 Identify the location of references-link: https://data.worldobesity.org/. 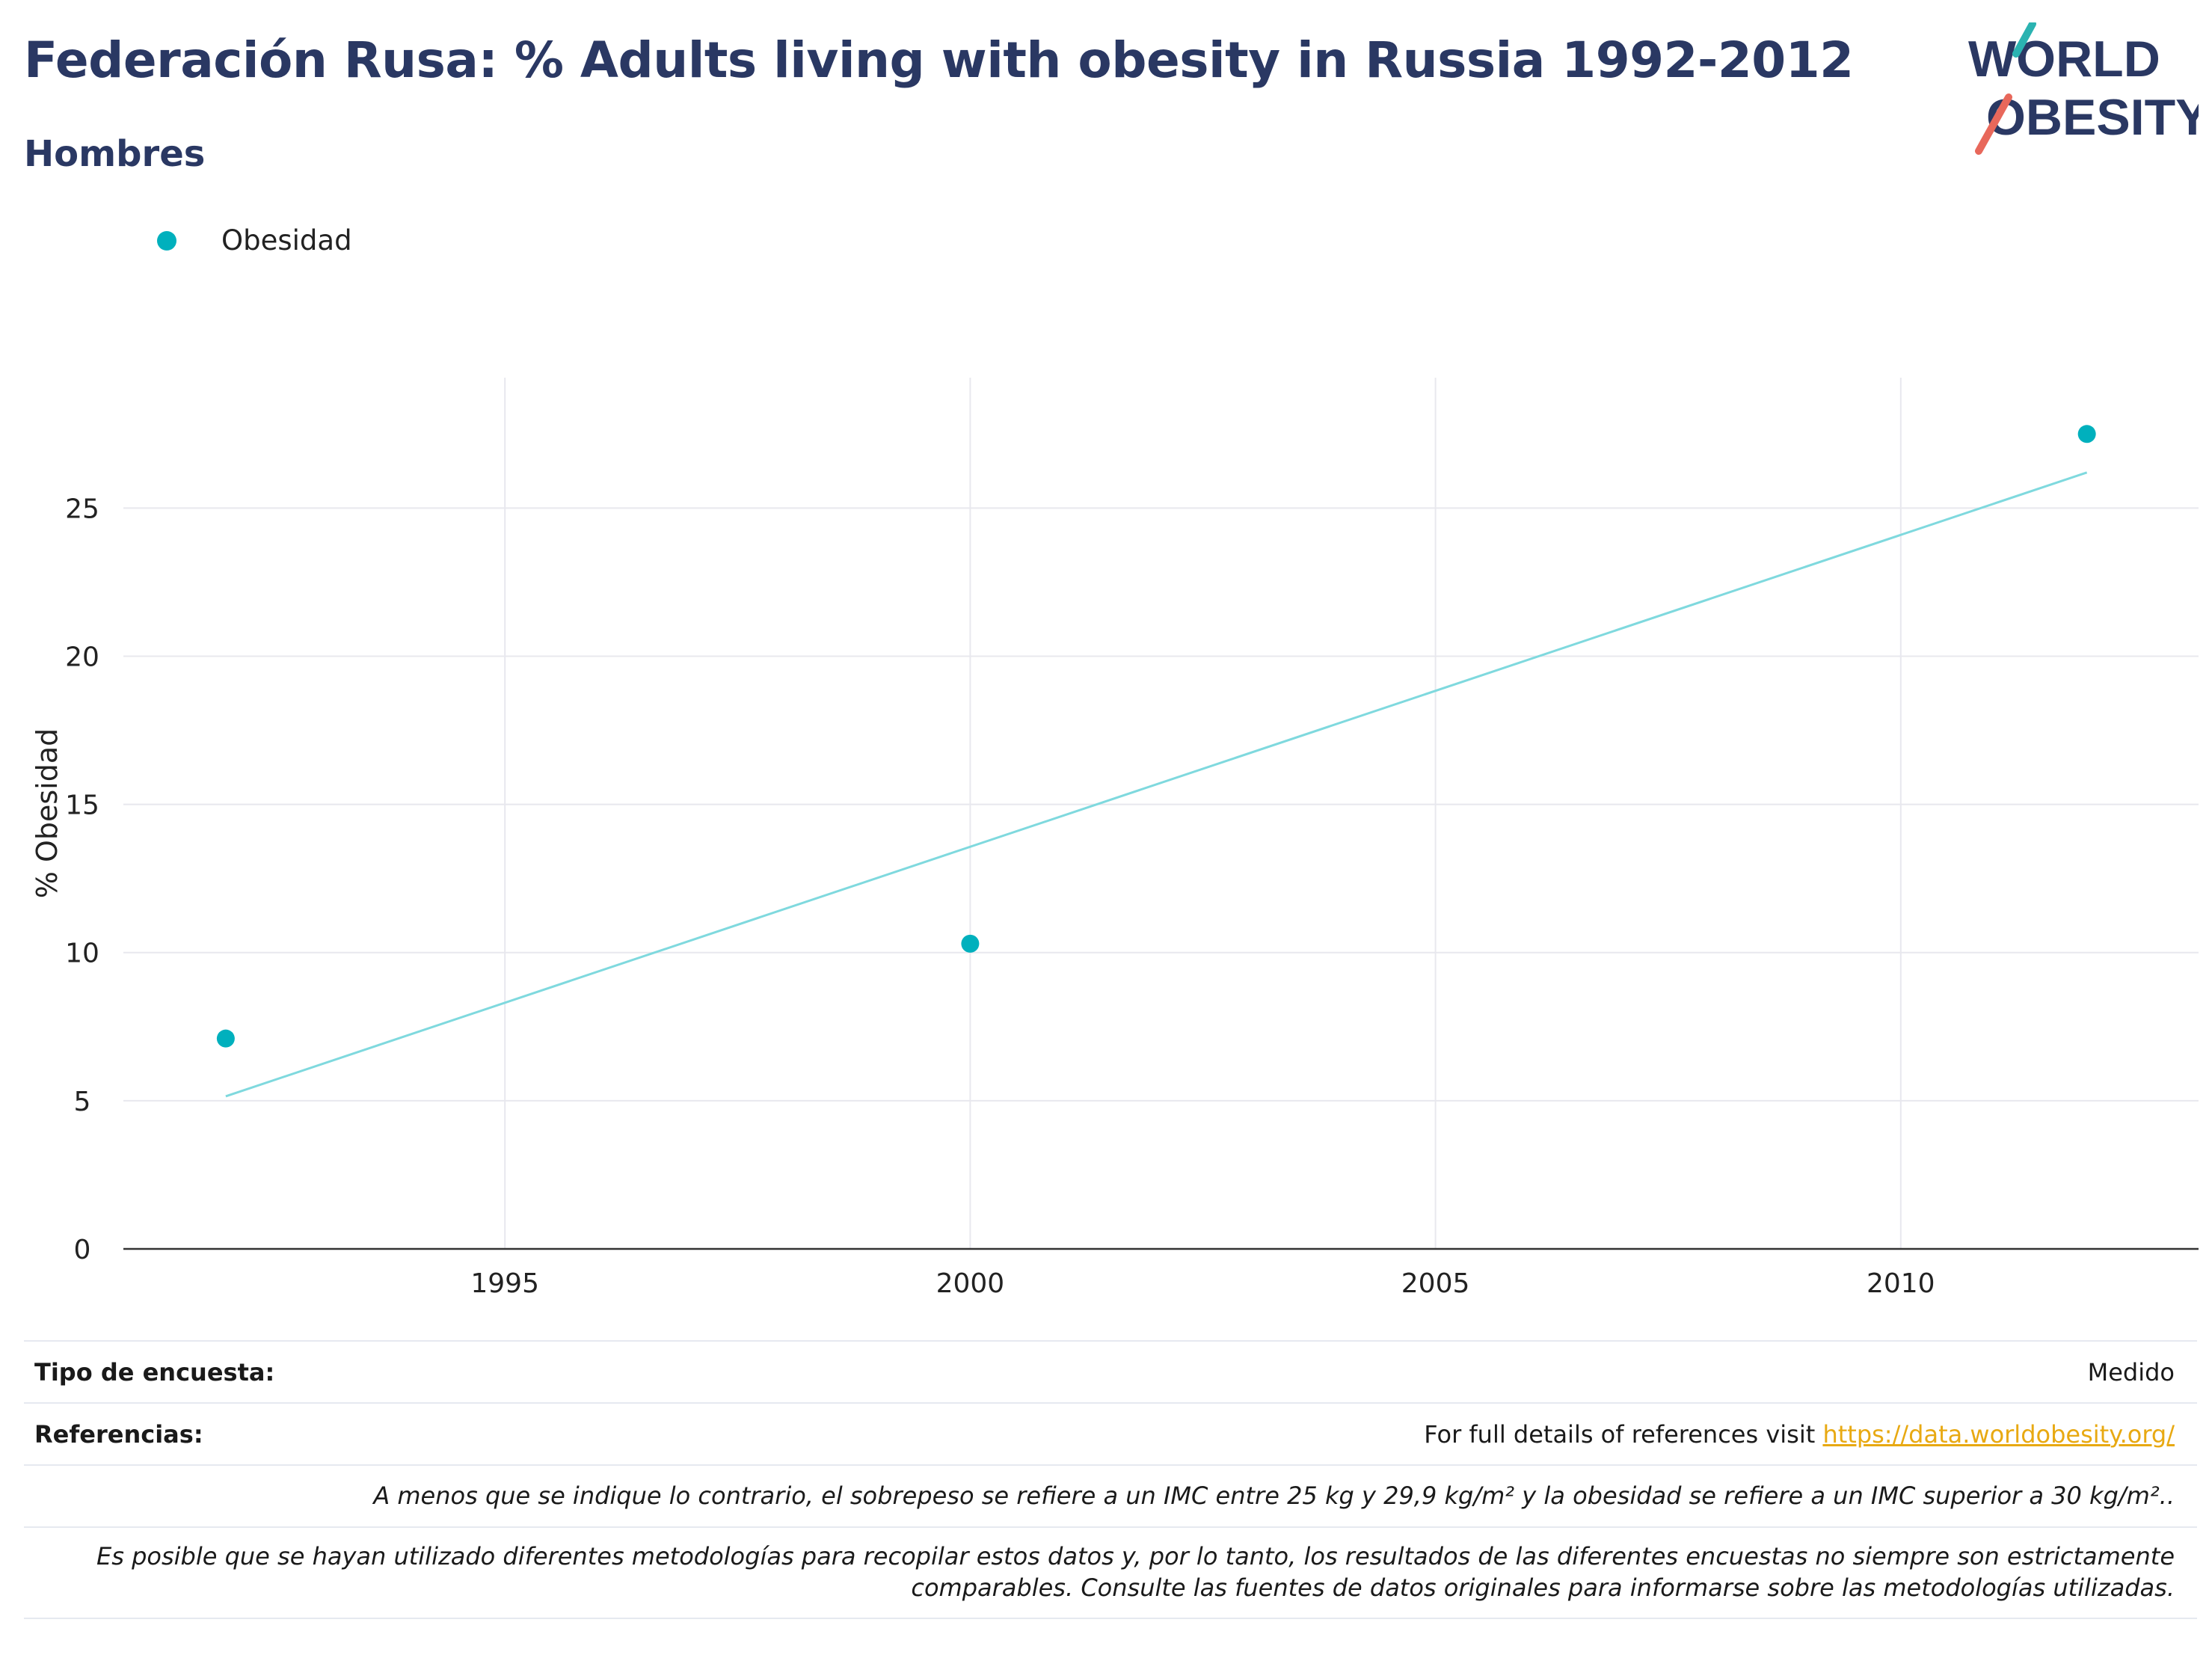
(1998, 1434).